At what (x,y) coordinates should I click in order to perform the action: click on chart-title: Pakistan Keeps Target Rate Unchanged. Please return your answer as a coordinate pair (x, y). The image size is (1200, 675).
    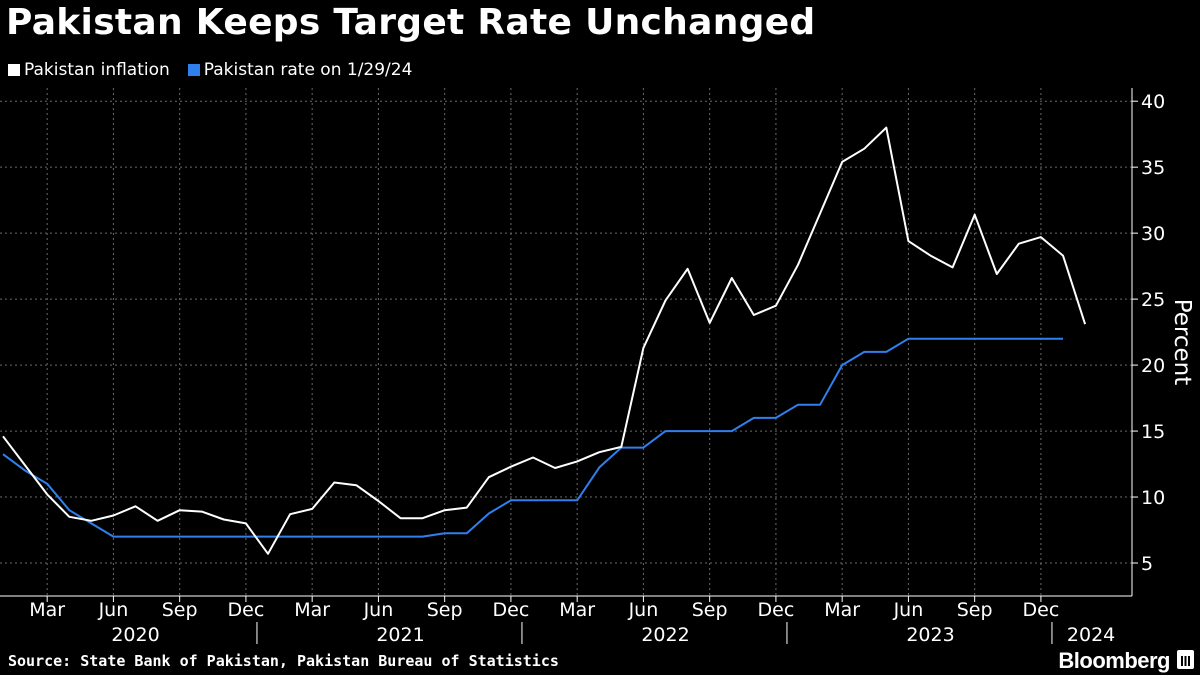
    Looking at the image, I should click on (411, 22).